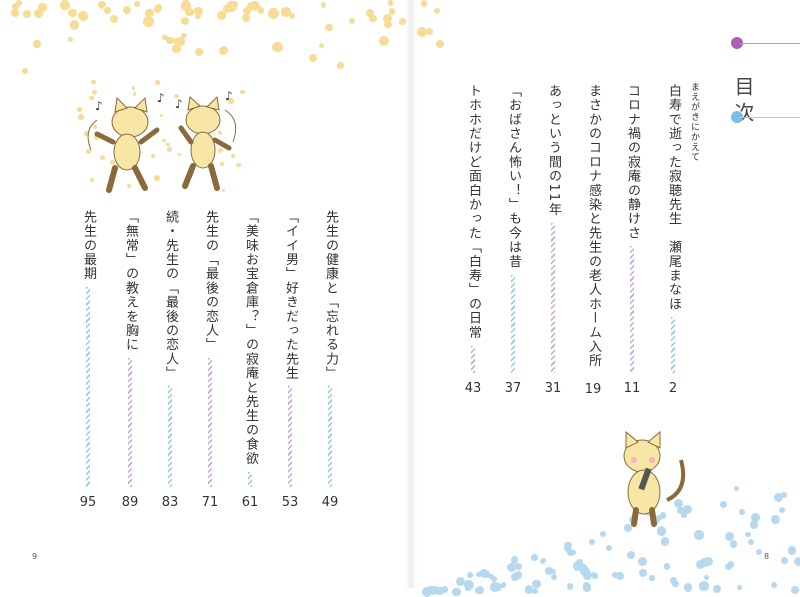  Describe the element at coordinates (250, 338) in the screenshot. I see `entry-title: 「美味お宝倉庫？」の寂庵と先生の食欲` at that location.